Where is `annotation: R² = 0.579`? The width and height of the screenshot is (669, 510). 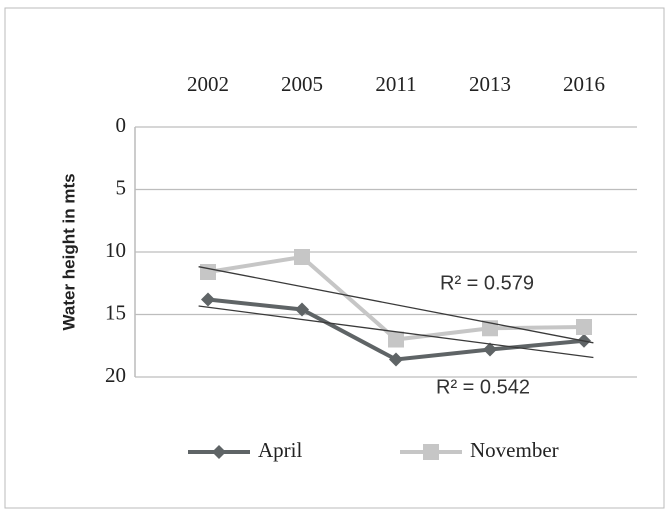 annotation: R² = 0.579 is located at coordinates (487, 283).